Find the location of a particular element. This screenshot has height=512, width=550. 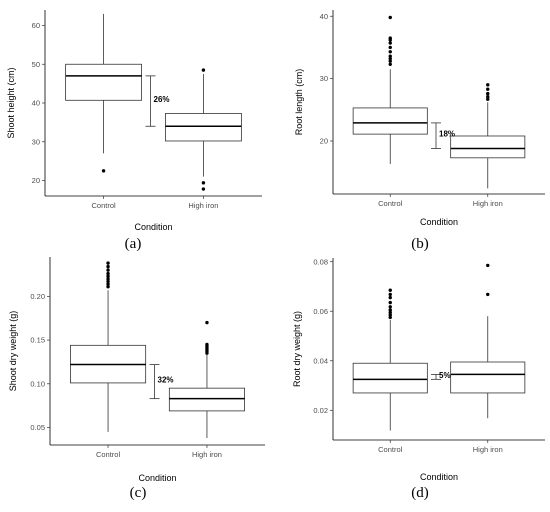

panel-label: (d) is located at coordinates (420, 493).